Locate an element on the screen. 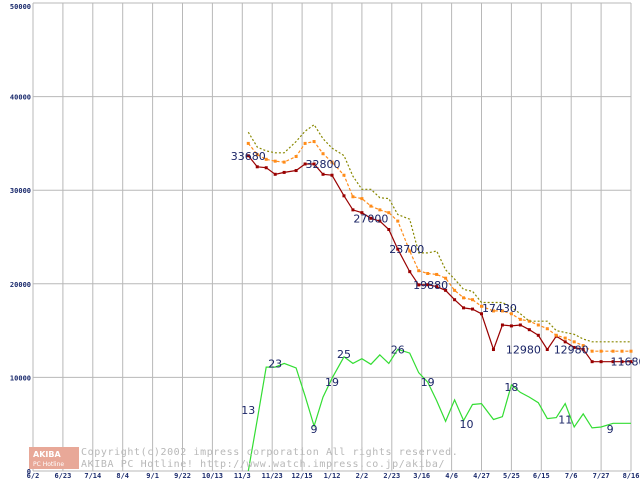  x-tick-label: 1/12 is located at coordinates (332, 476).